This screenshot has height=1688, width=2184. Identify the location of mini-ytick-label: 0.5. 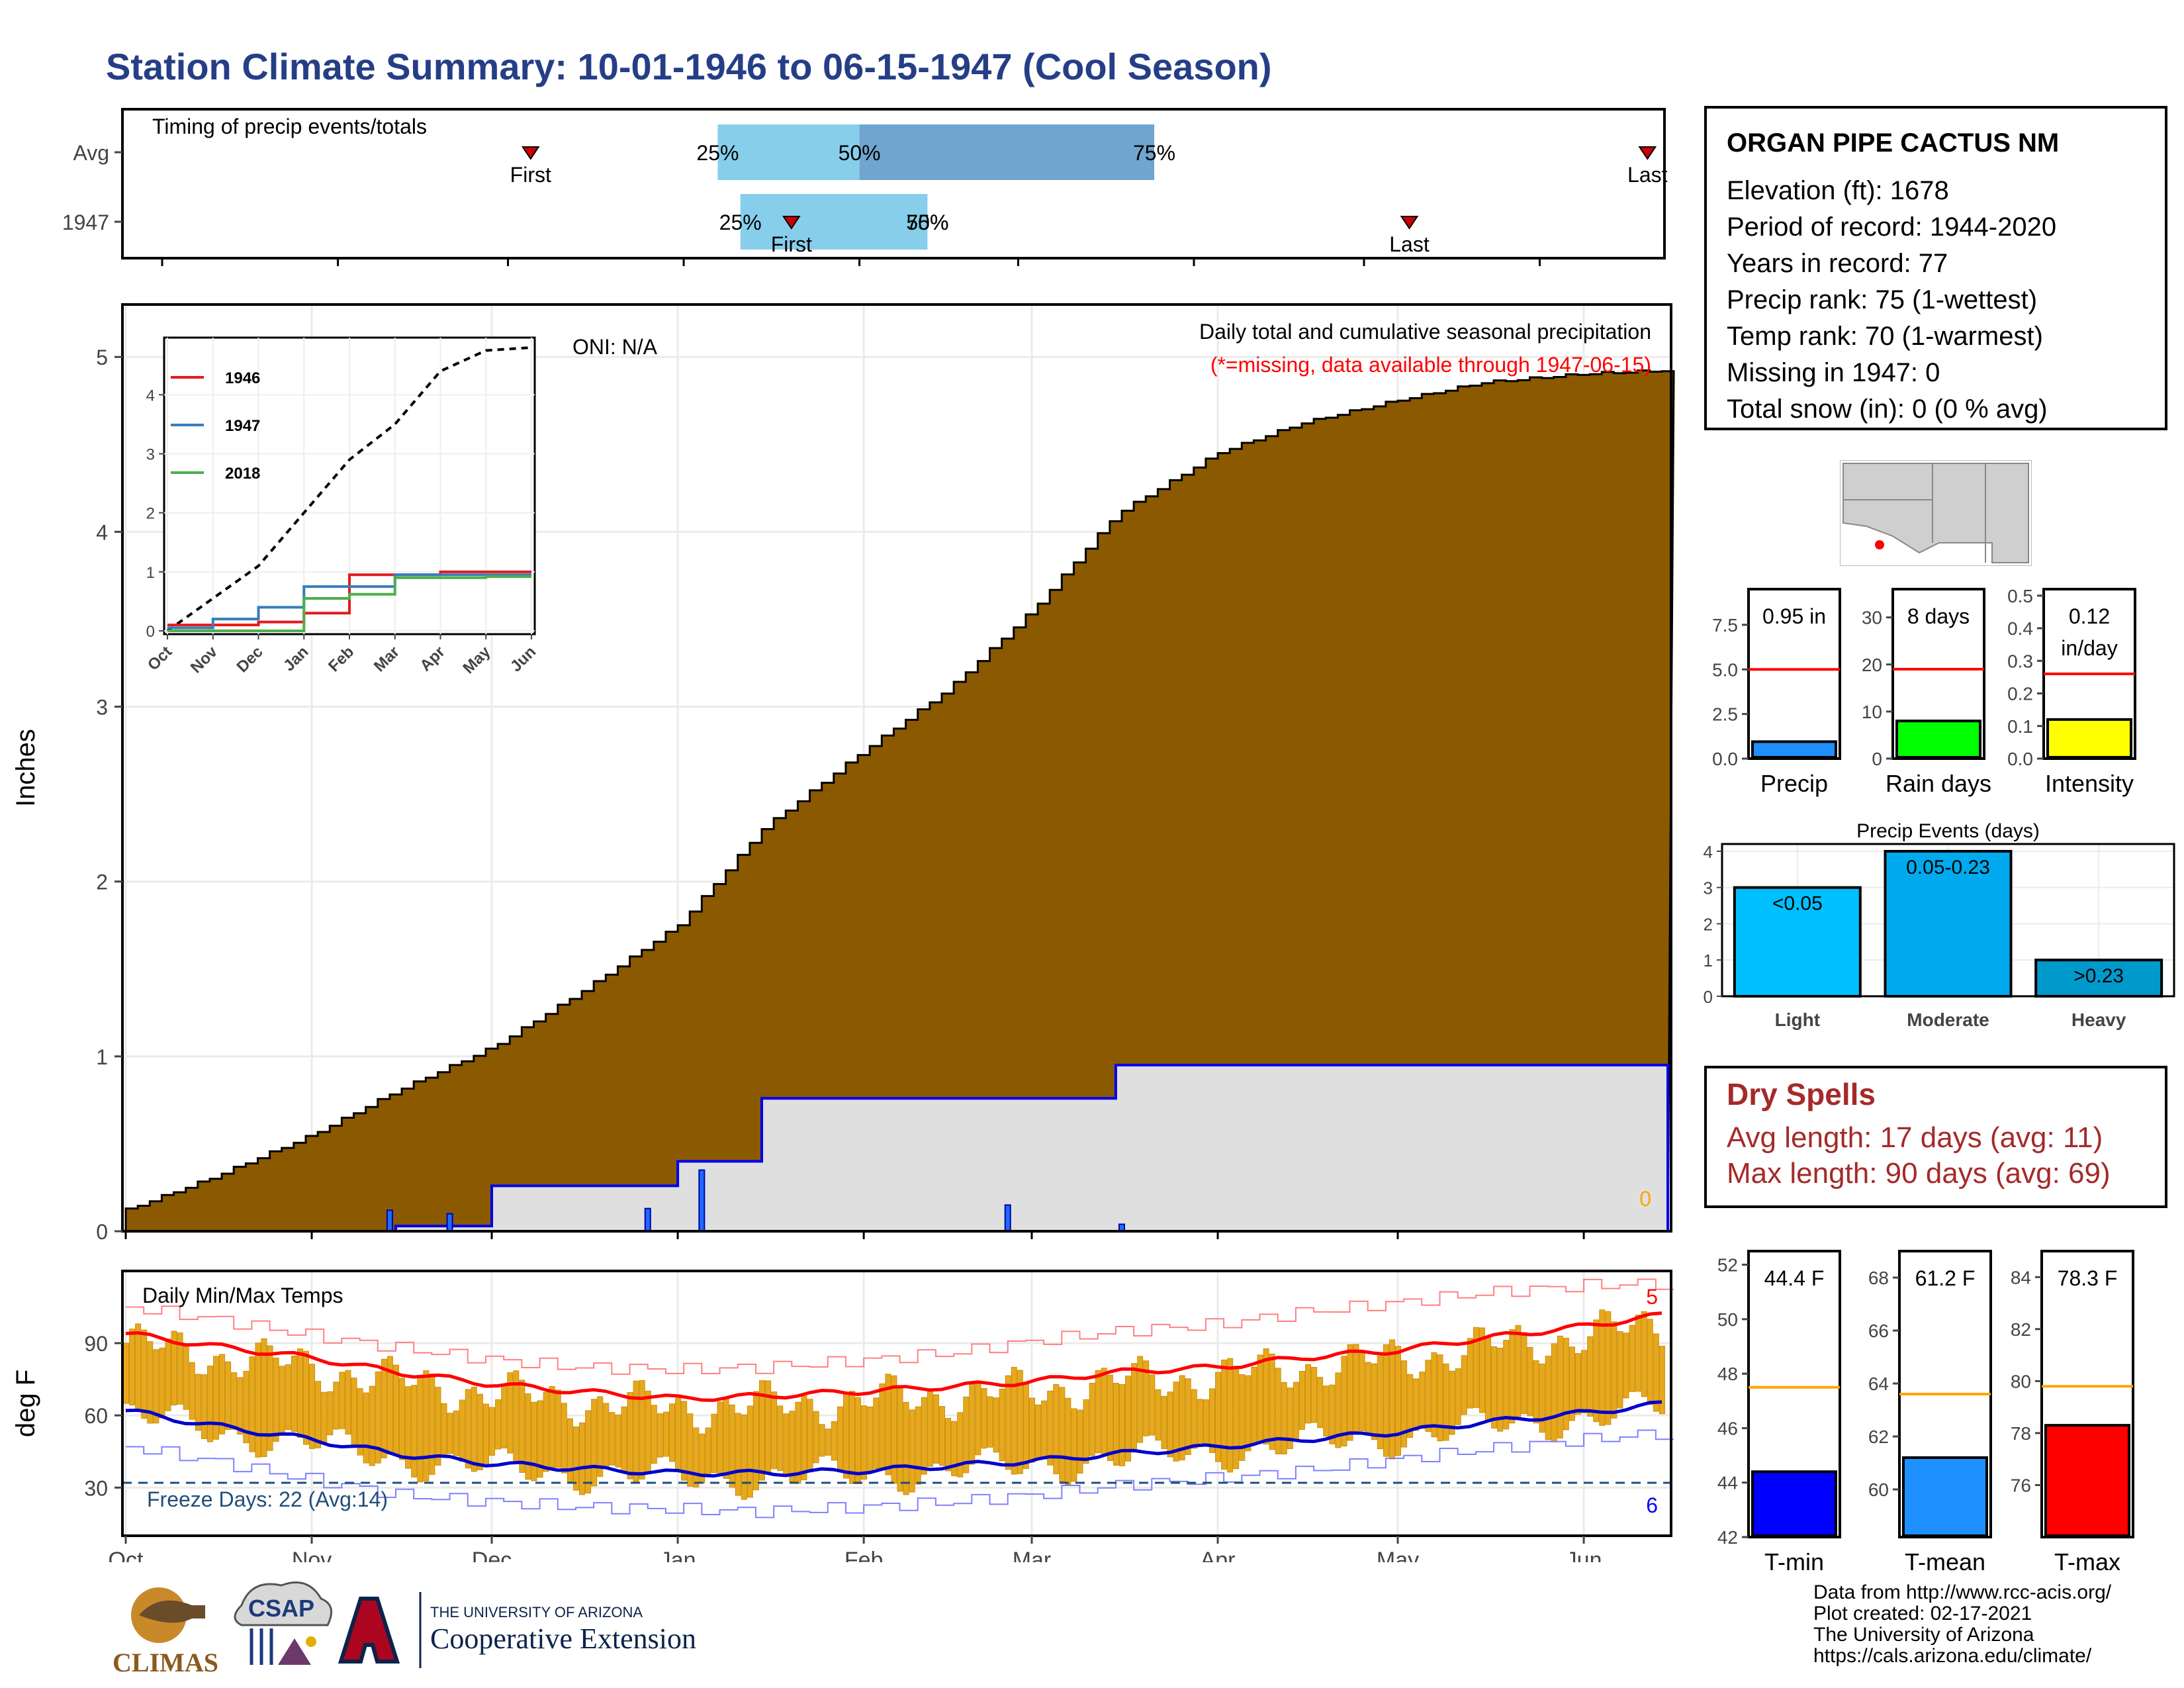
(2020, 596).